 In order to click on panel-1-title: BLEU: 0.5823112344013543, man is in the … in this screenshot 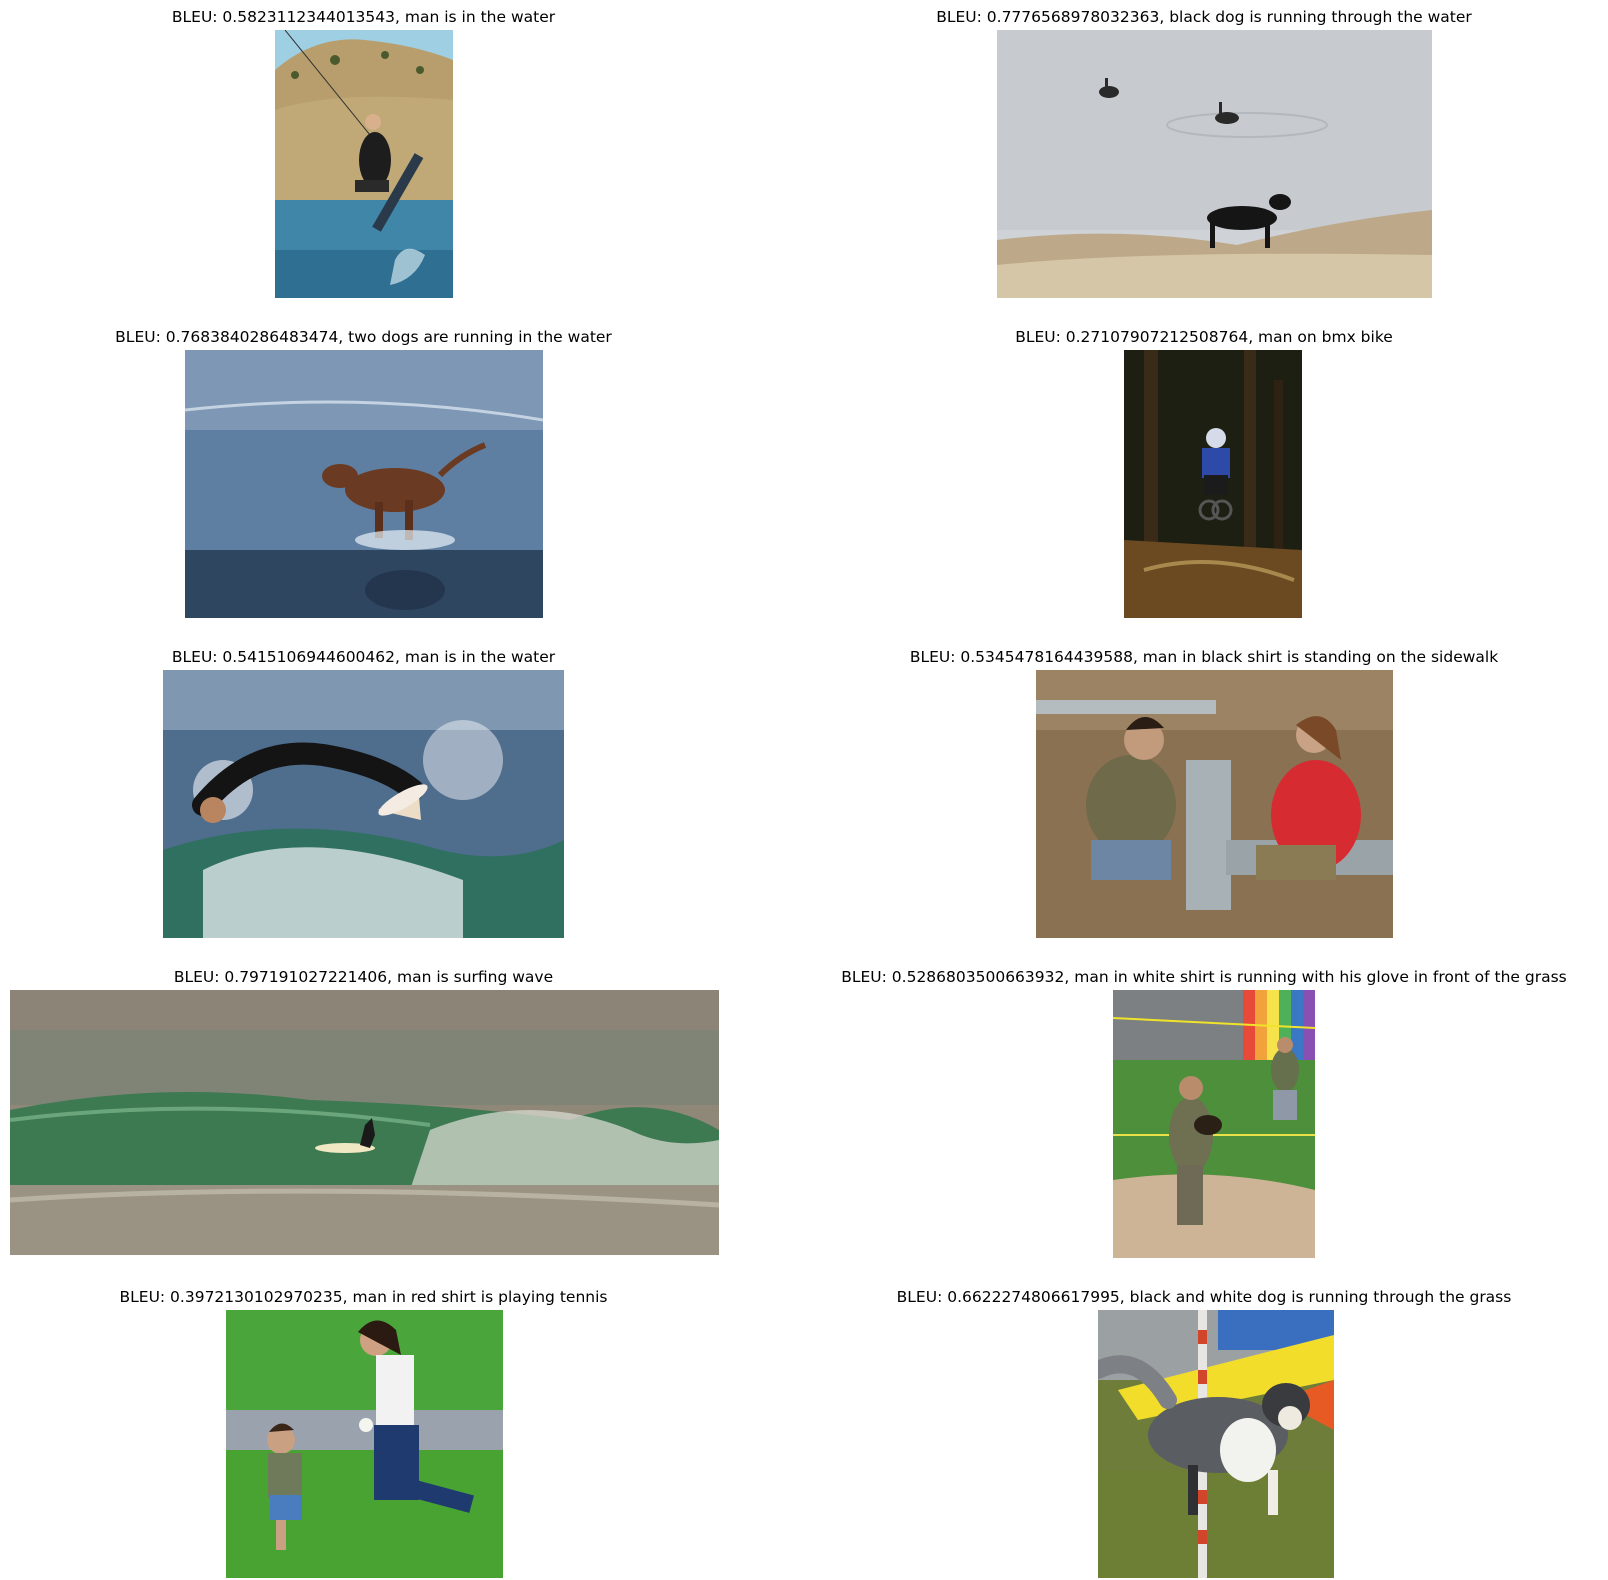, I will do `click(363, 17)`.